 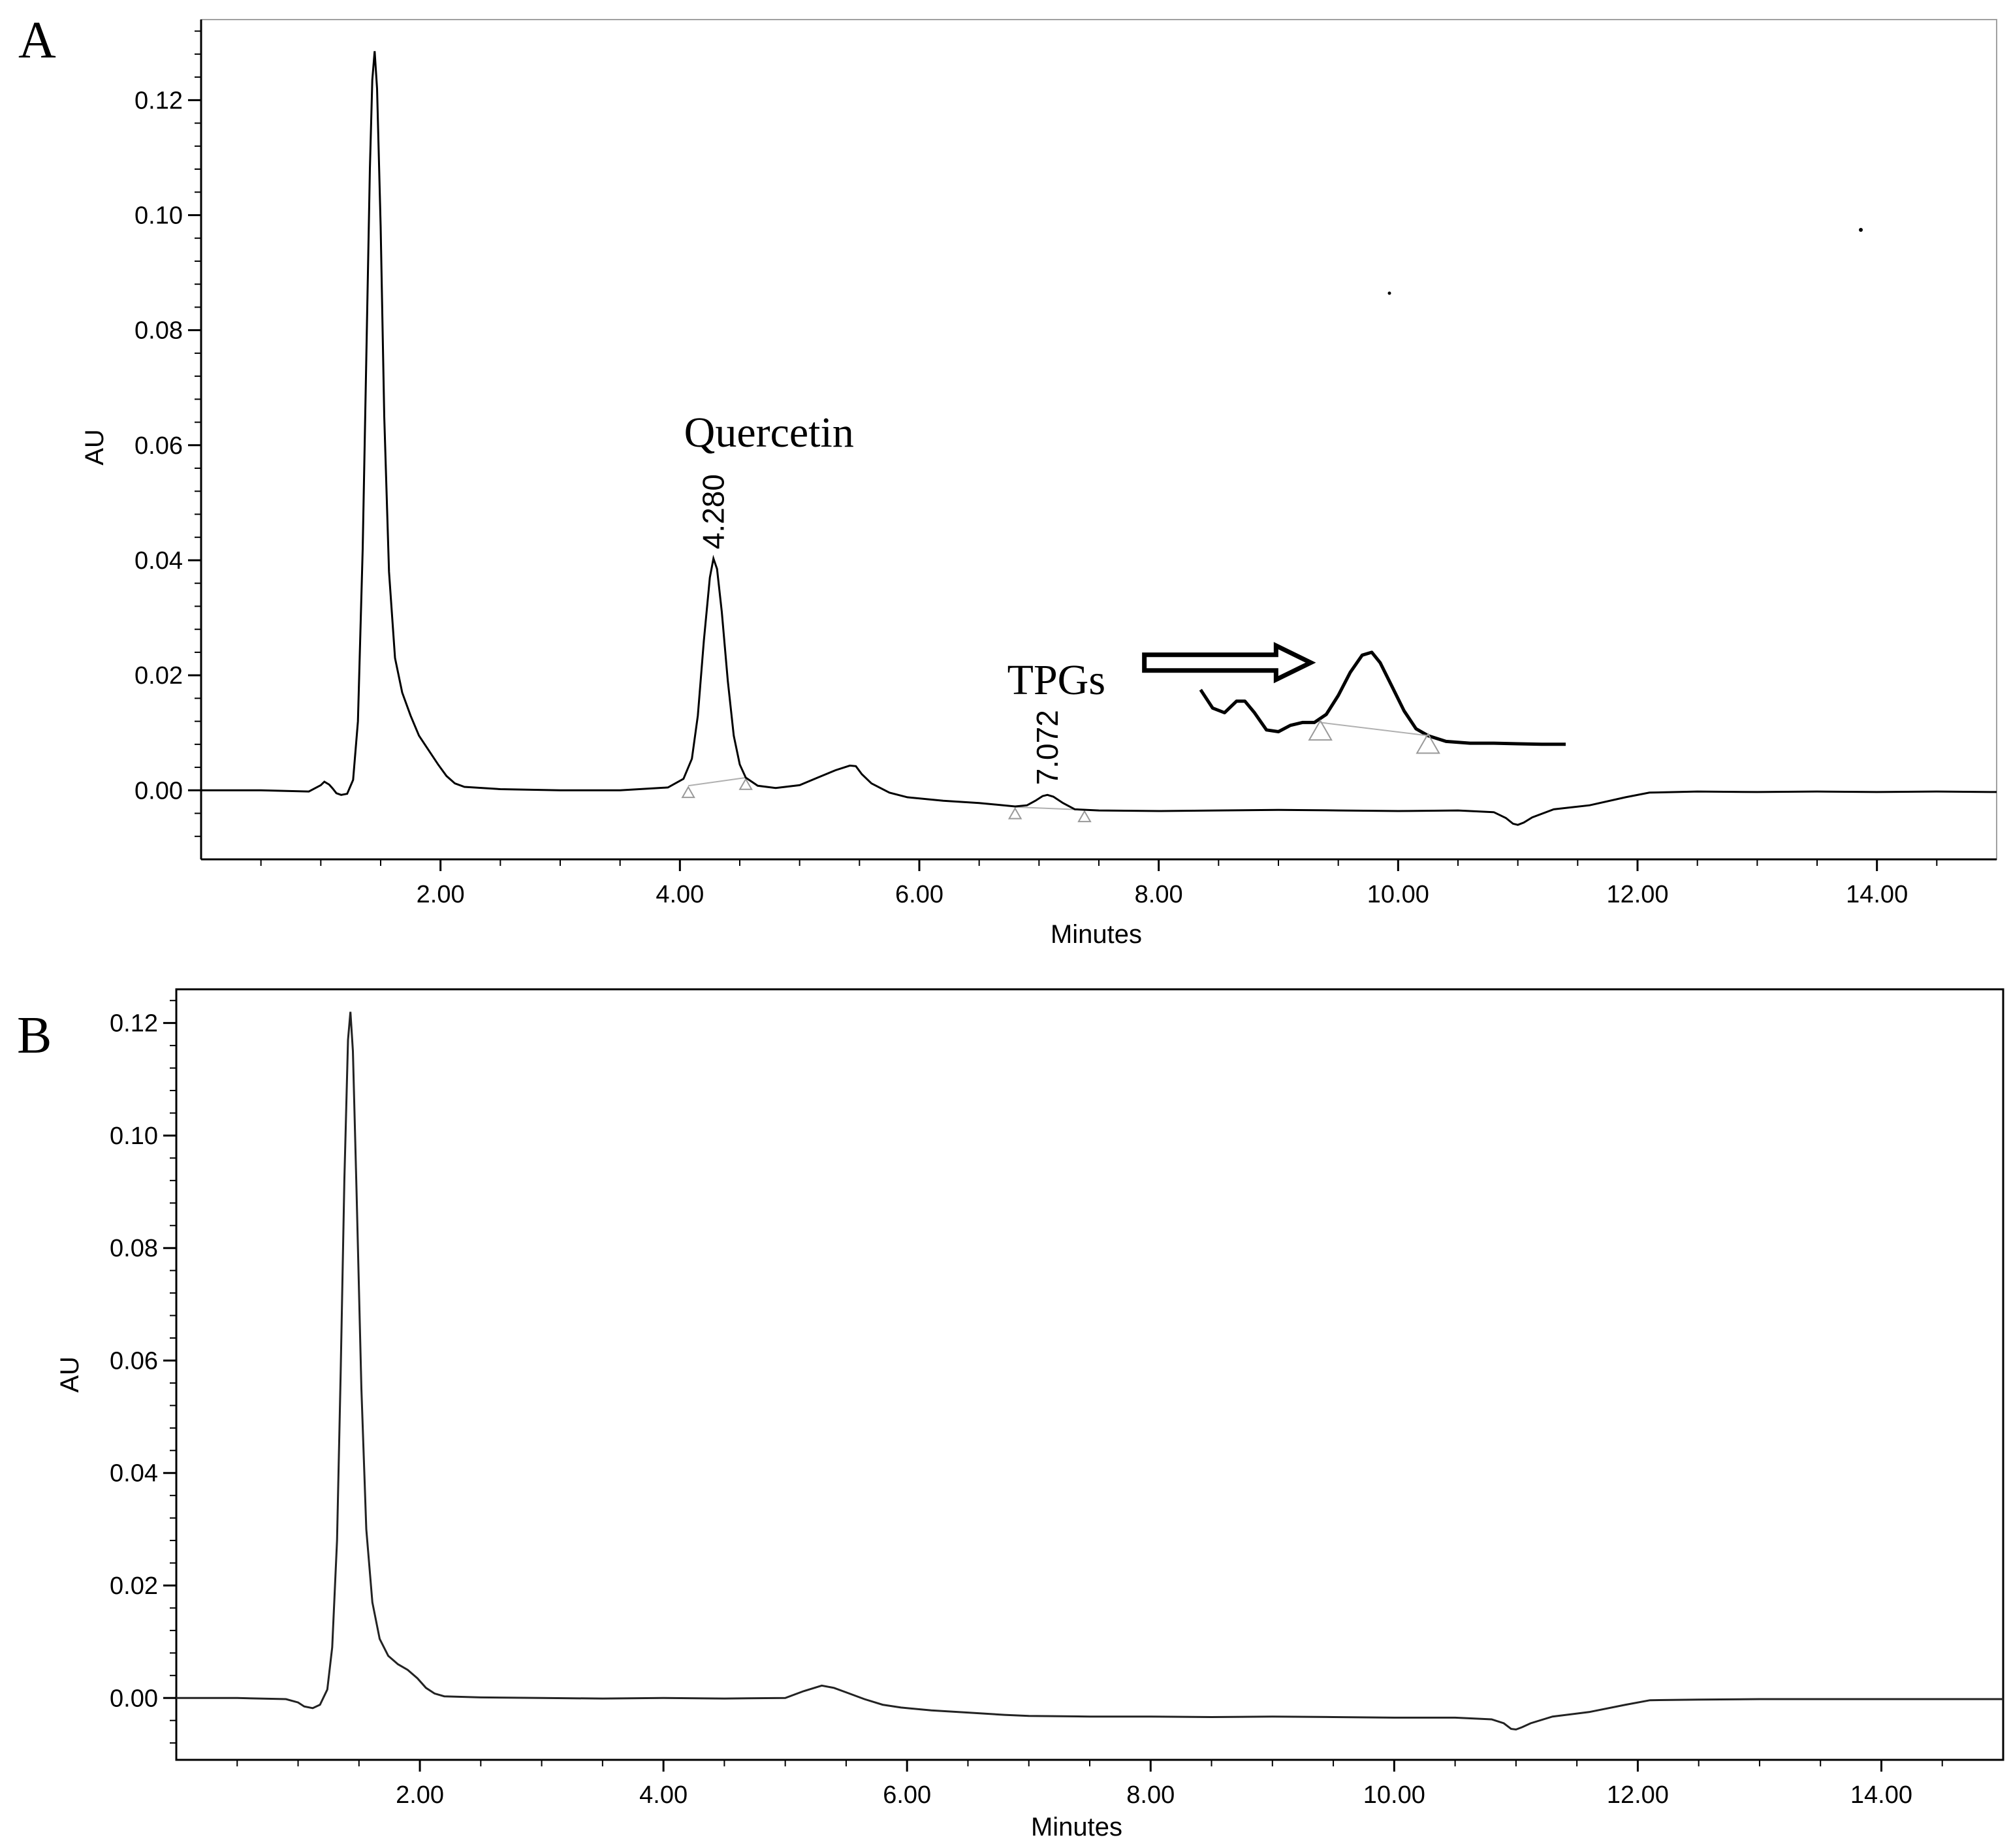 What do you see at coordinates (714, 511) in the screenshot?
I see `peak-retention-label: 4.280` at bounding box center [714, 511].